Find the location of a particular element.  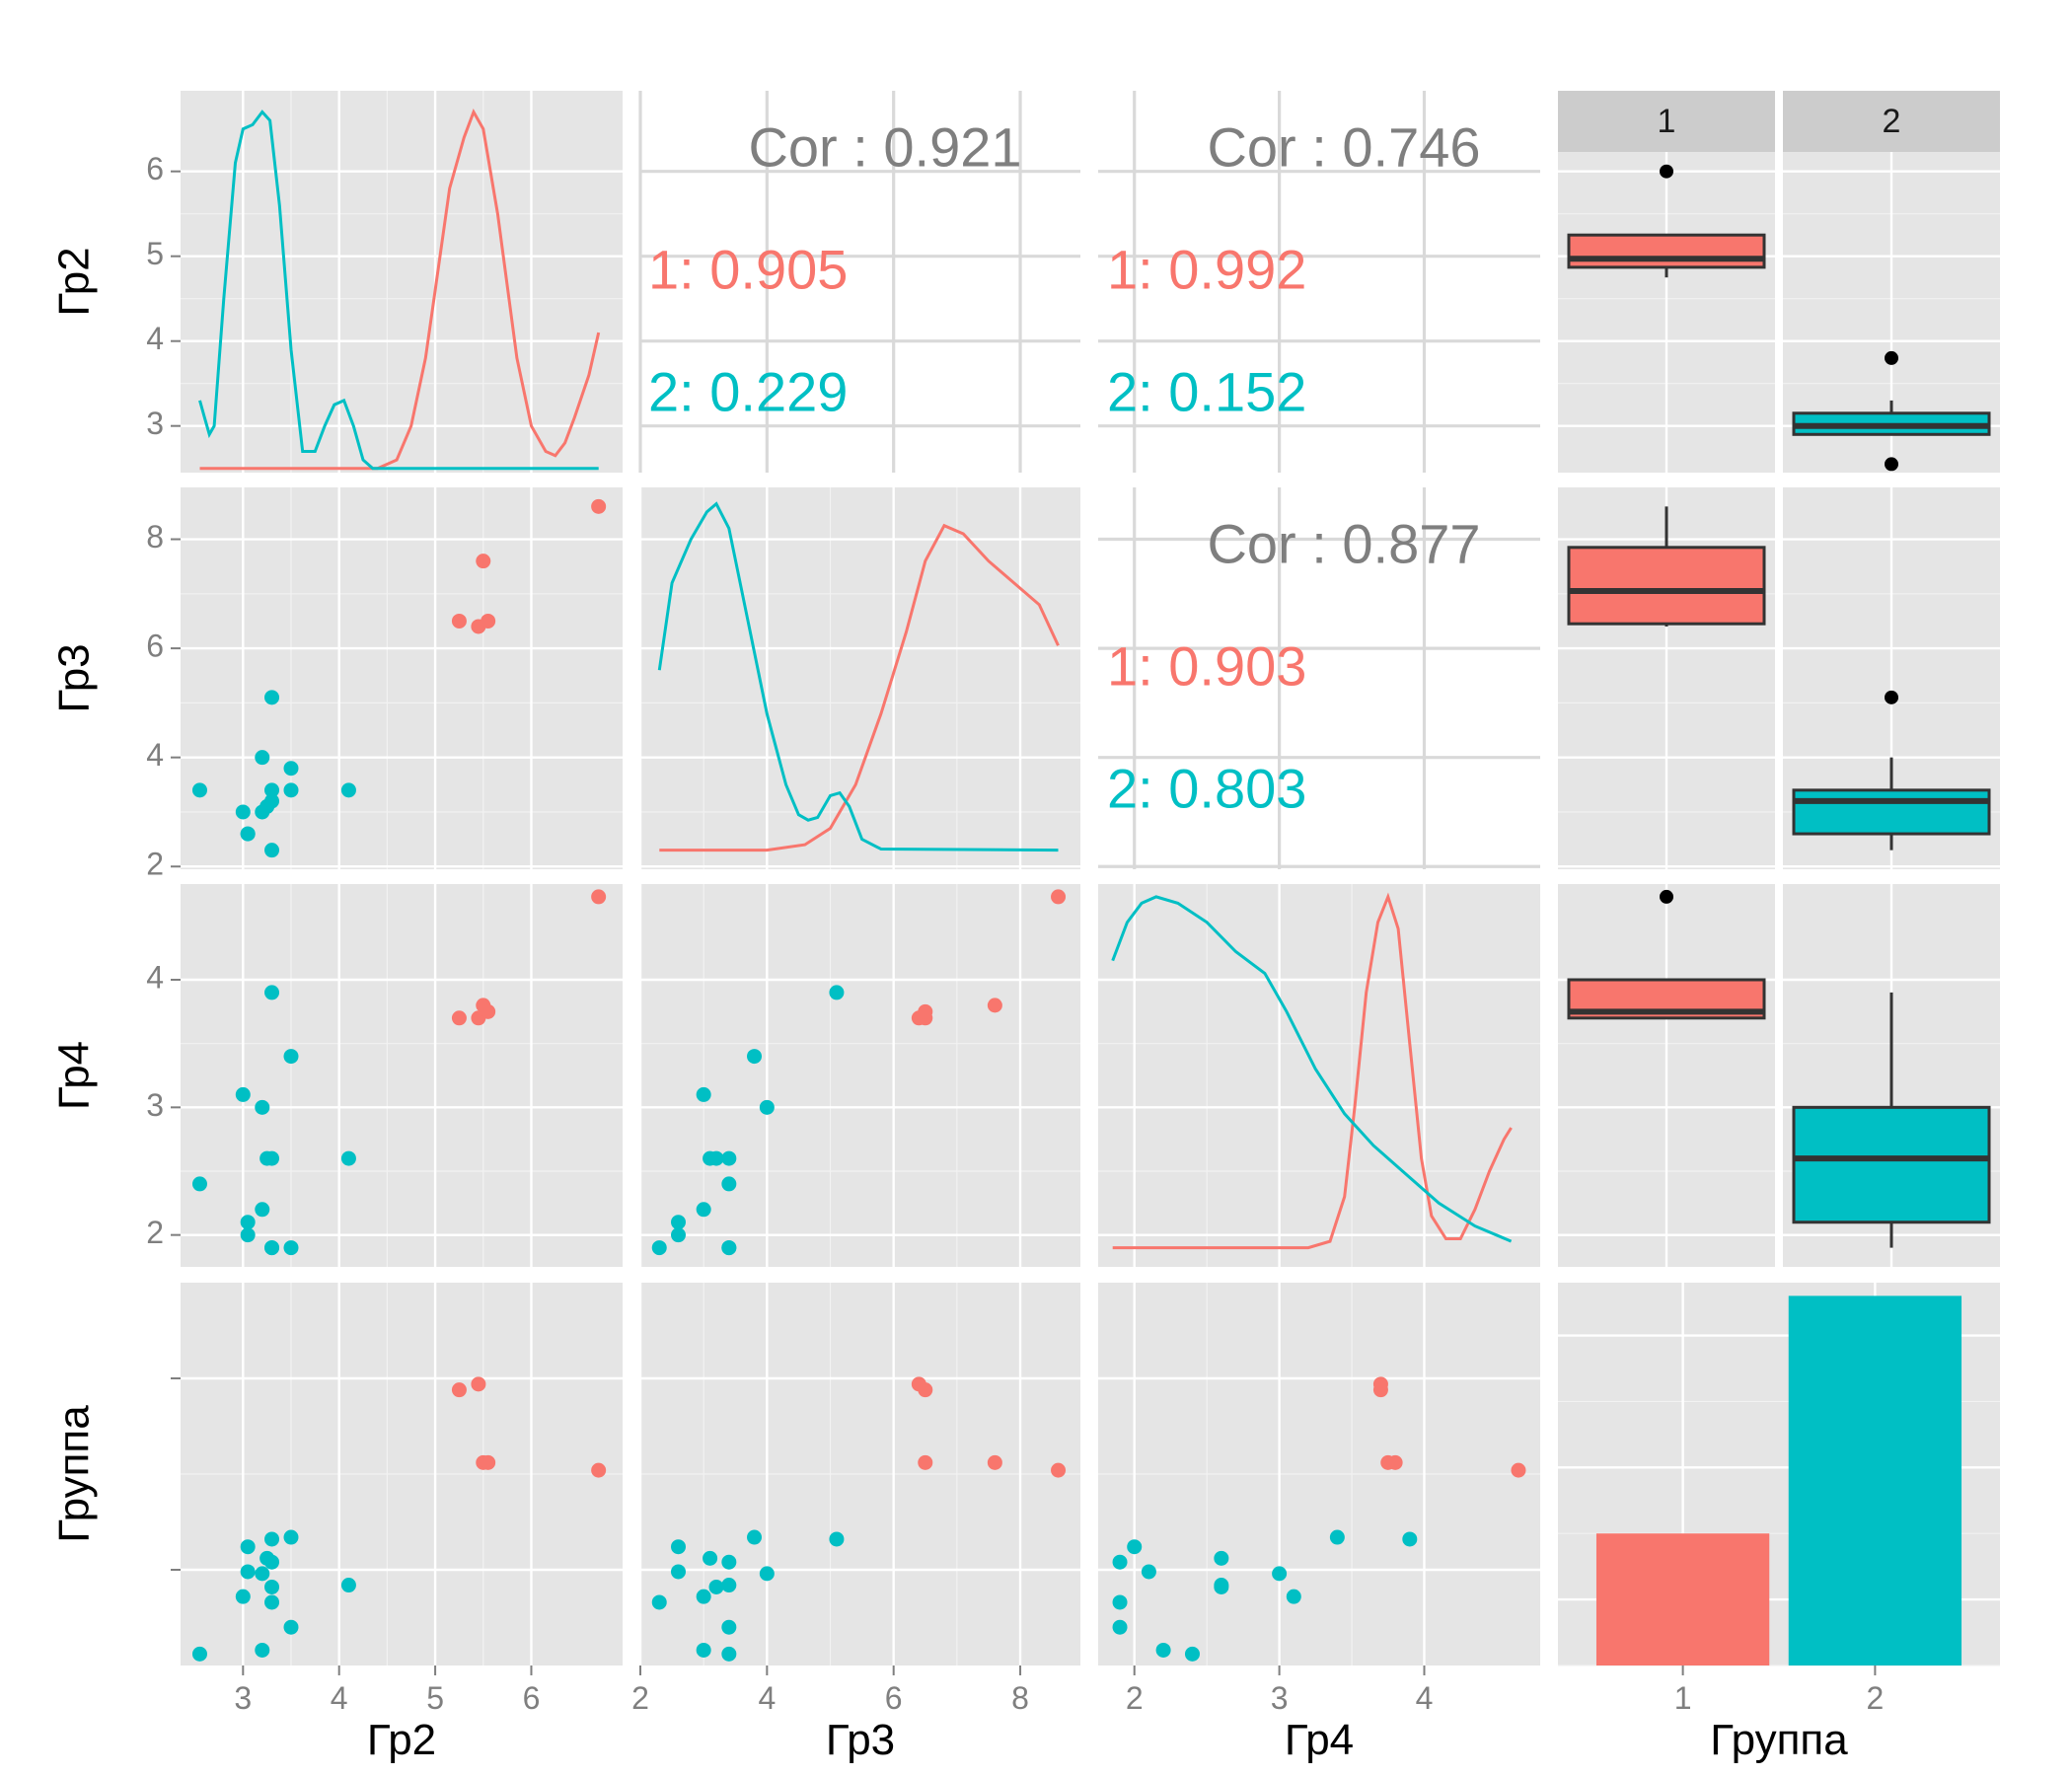

panel-Гр3-Гр3 is located at coordinates (859, 678).